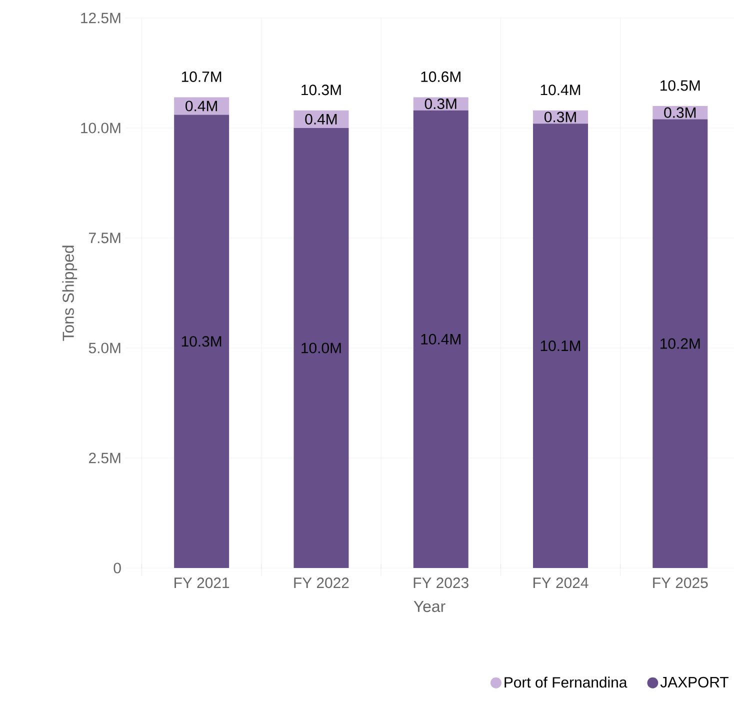 The height and width of the screenshot is (710, 734). What do you see at coordinates (560, 583) in the screenshot?
I see `x-tick-label: FY 2024` at bounding box center [560, 583].